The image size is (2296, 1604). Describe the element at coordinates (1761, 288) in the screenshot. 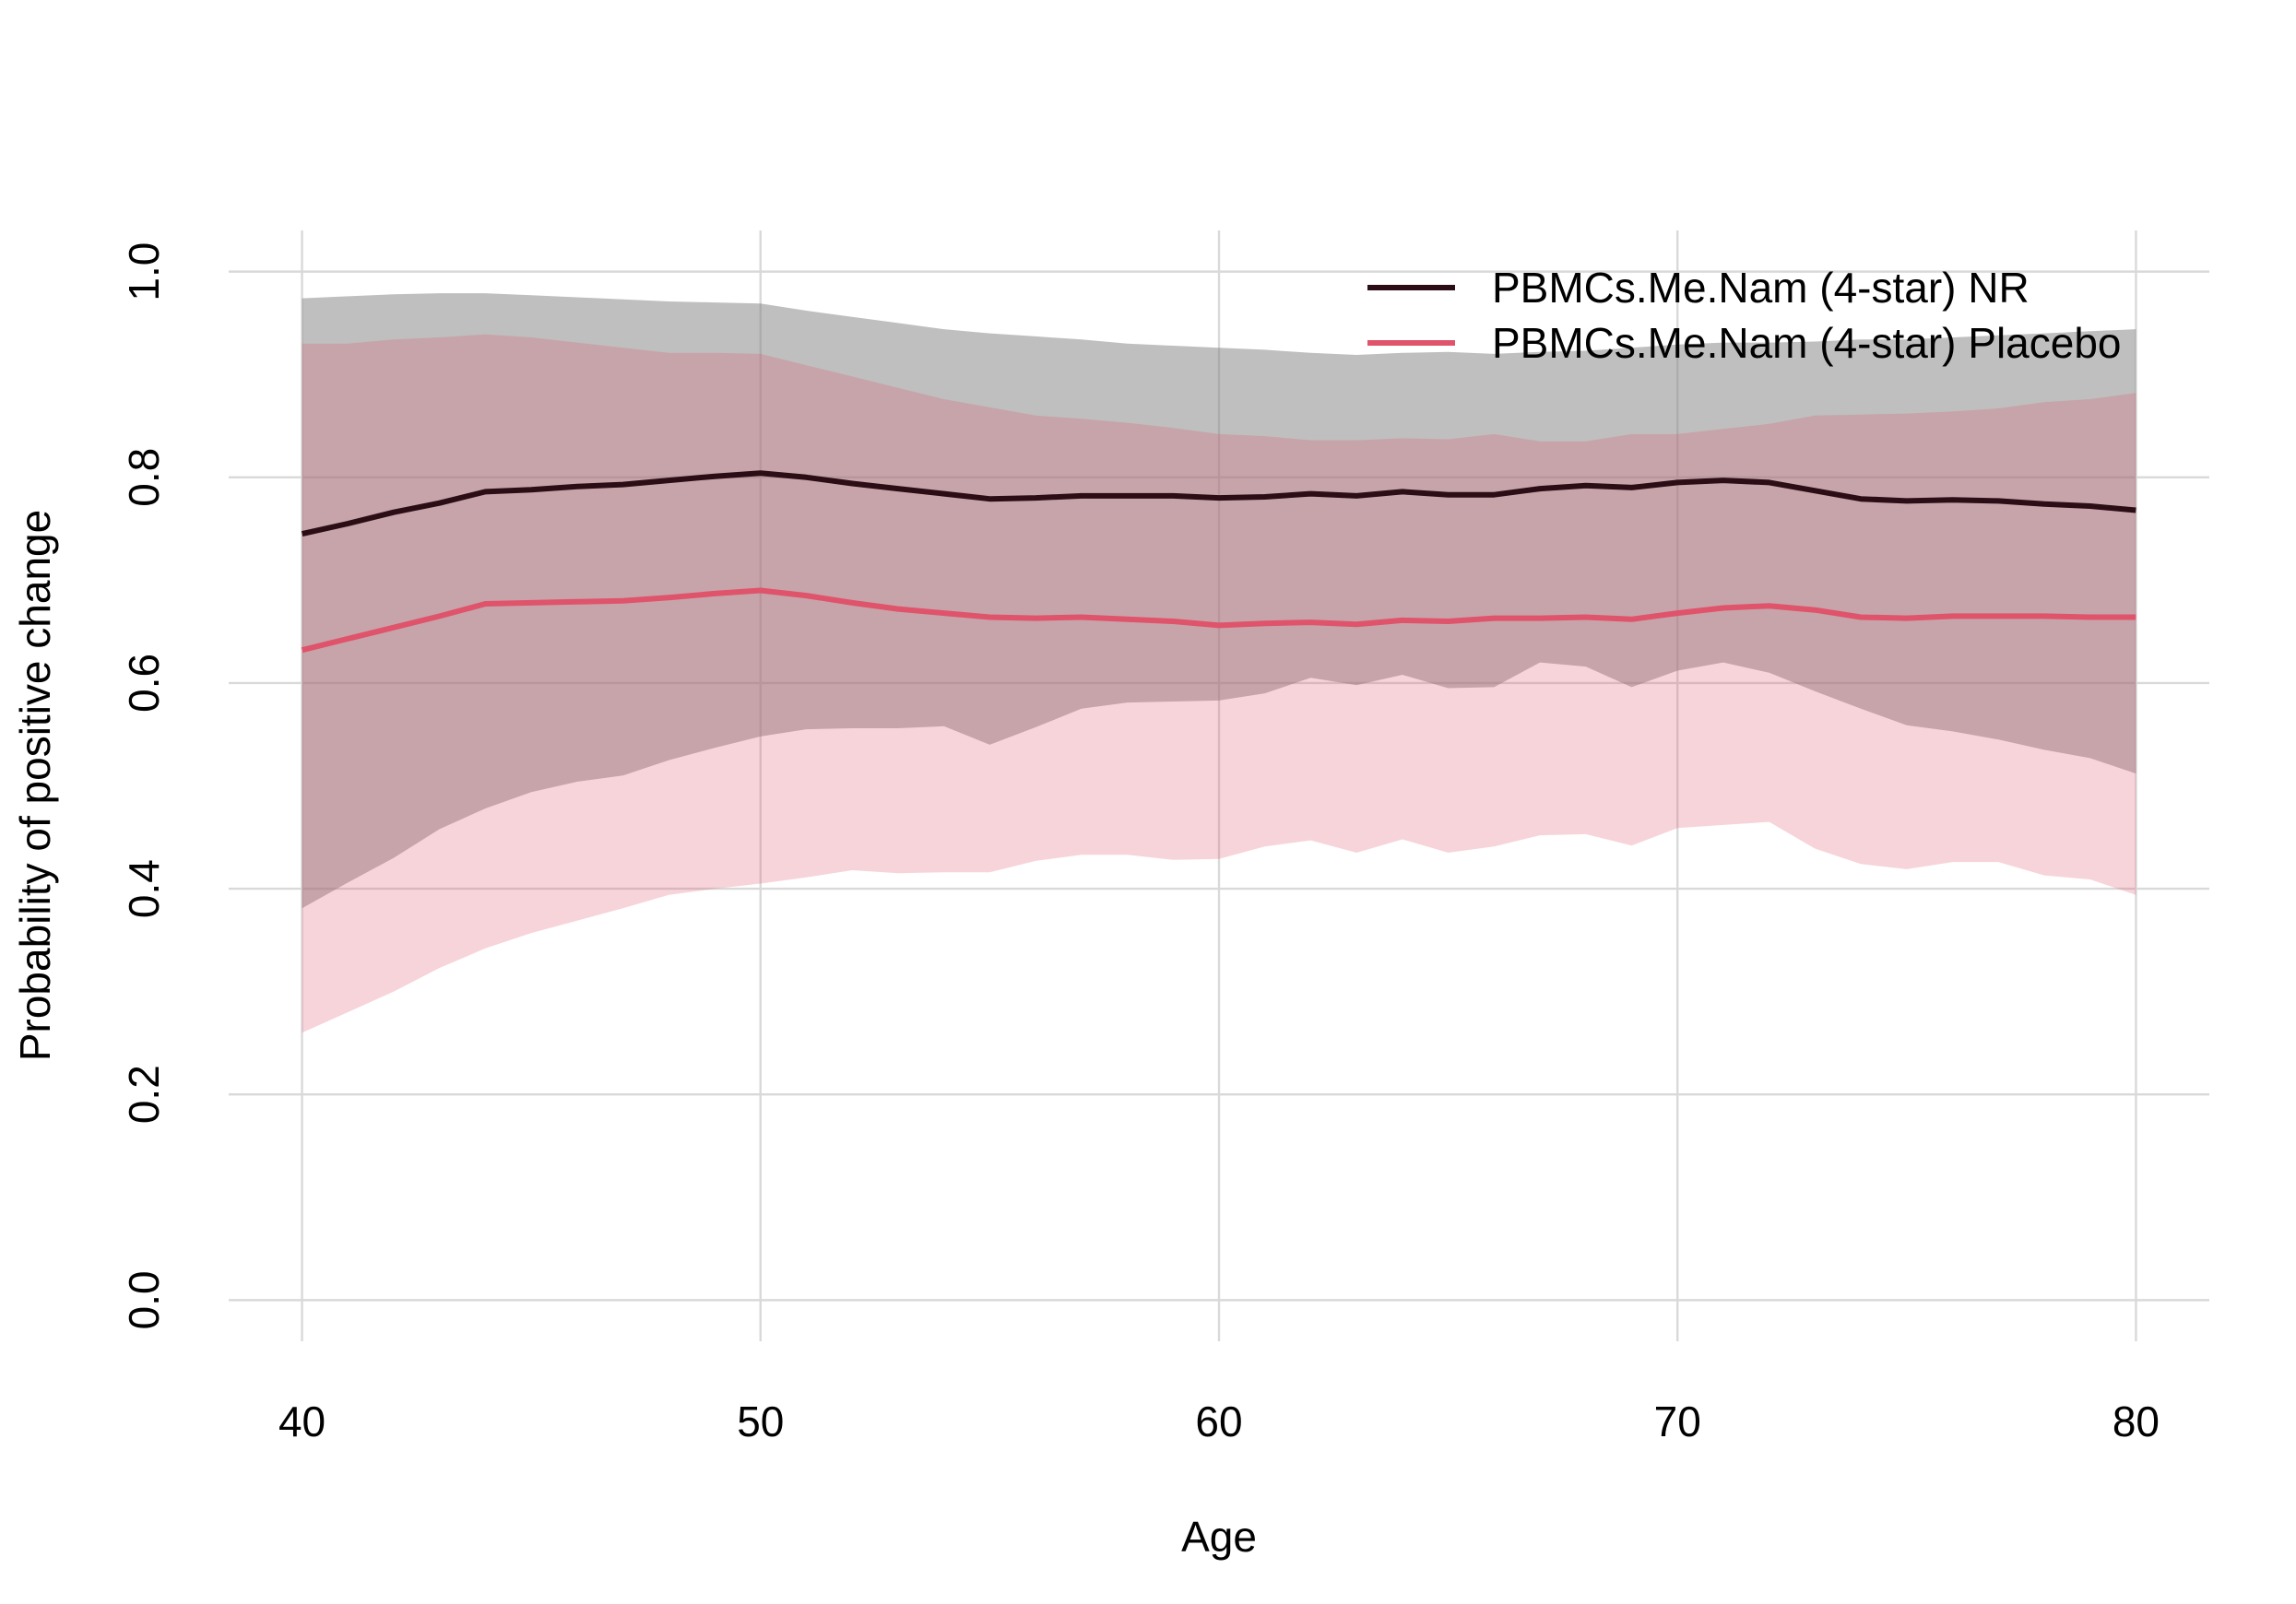

I see `legend-label-nr: PBMCs.Me.Nam (4-star) NR` at that location.